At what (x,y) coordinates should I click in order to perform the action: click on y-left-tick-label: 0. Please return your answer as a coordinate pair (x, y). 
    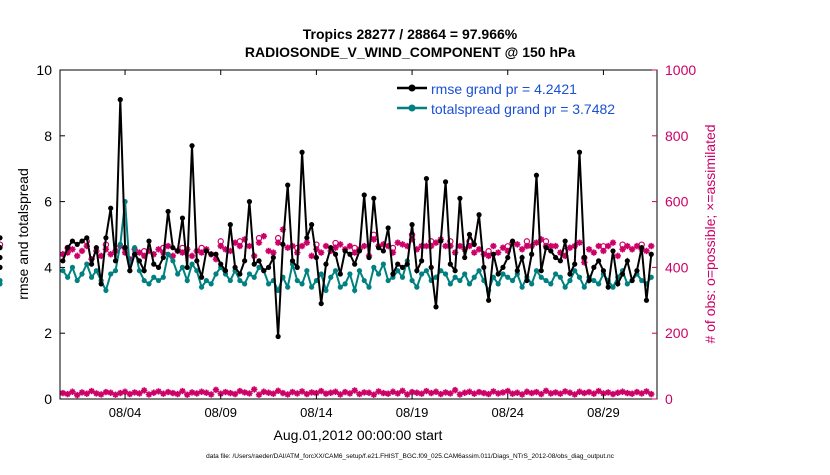
    Looking at the image, I should click on (48, 399).